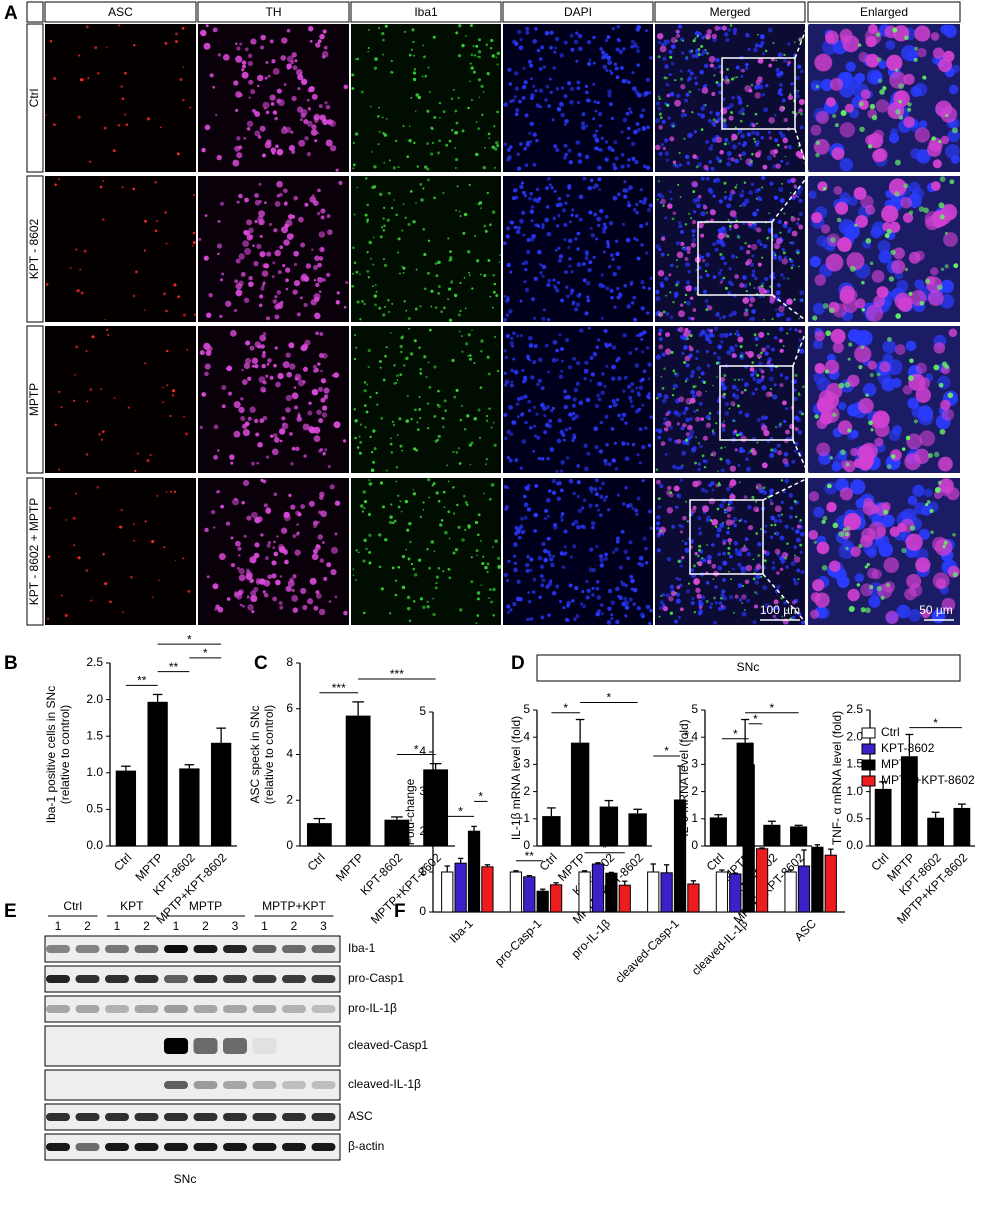 The height and width of the screenshot is (1231, 989). What do you see at coordinates (120, 12) in the screenshot?
I see `header-box` at bounding box center [120, 12].